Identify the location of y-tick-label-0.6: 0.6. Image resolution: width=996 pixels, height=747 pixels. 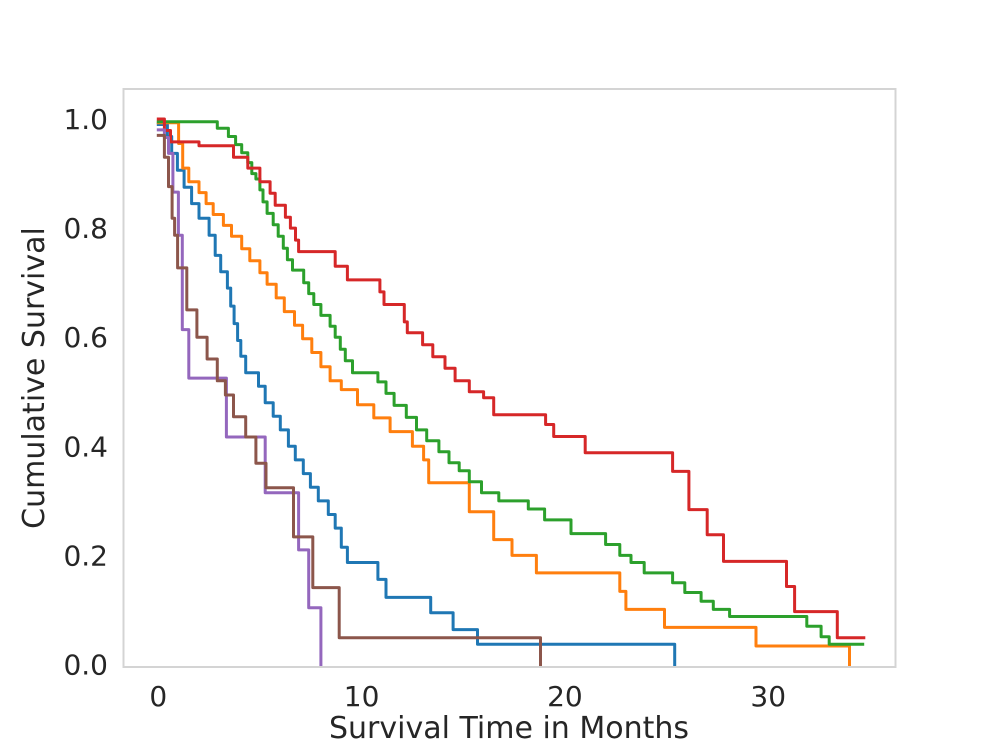
(85, 337).